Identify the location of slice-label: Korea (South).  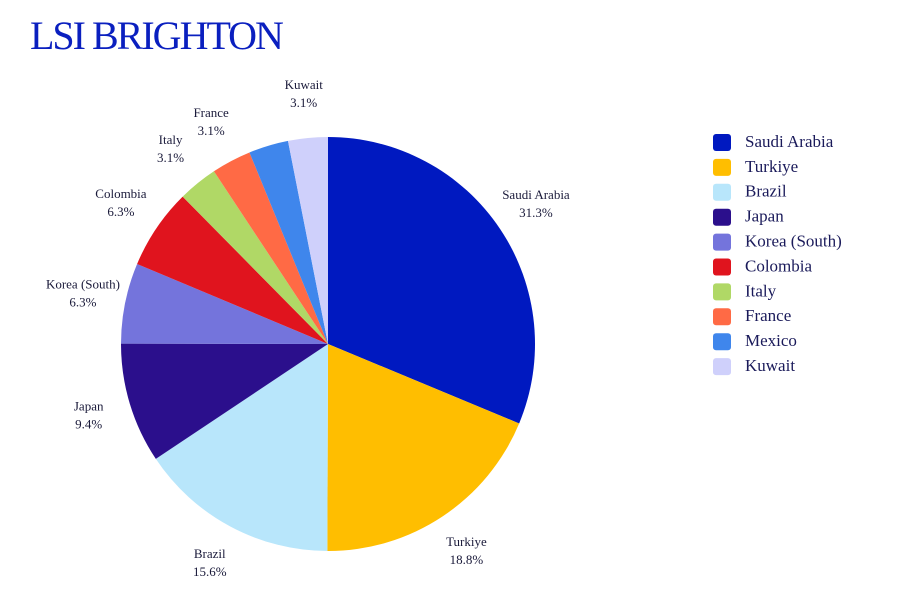
(83, 283).